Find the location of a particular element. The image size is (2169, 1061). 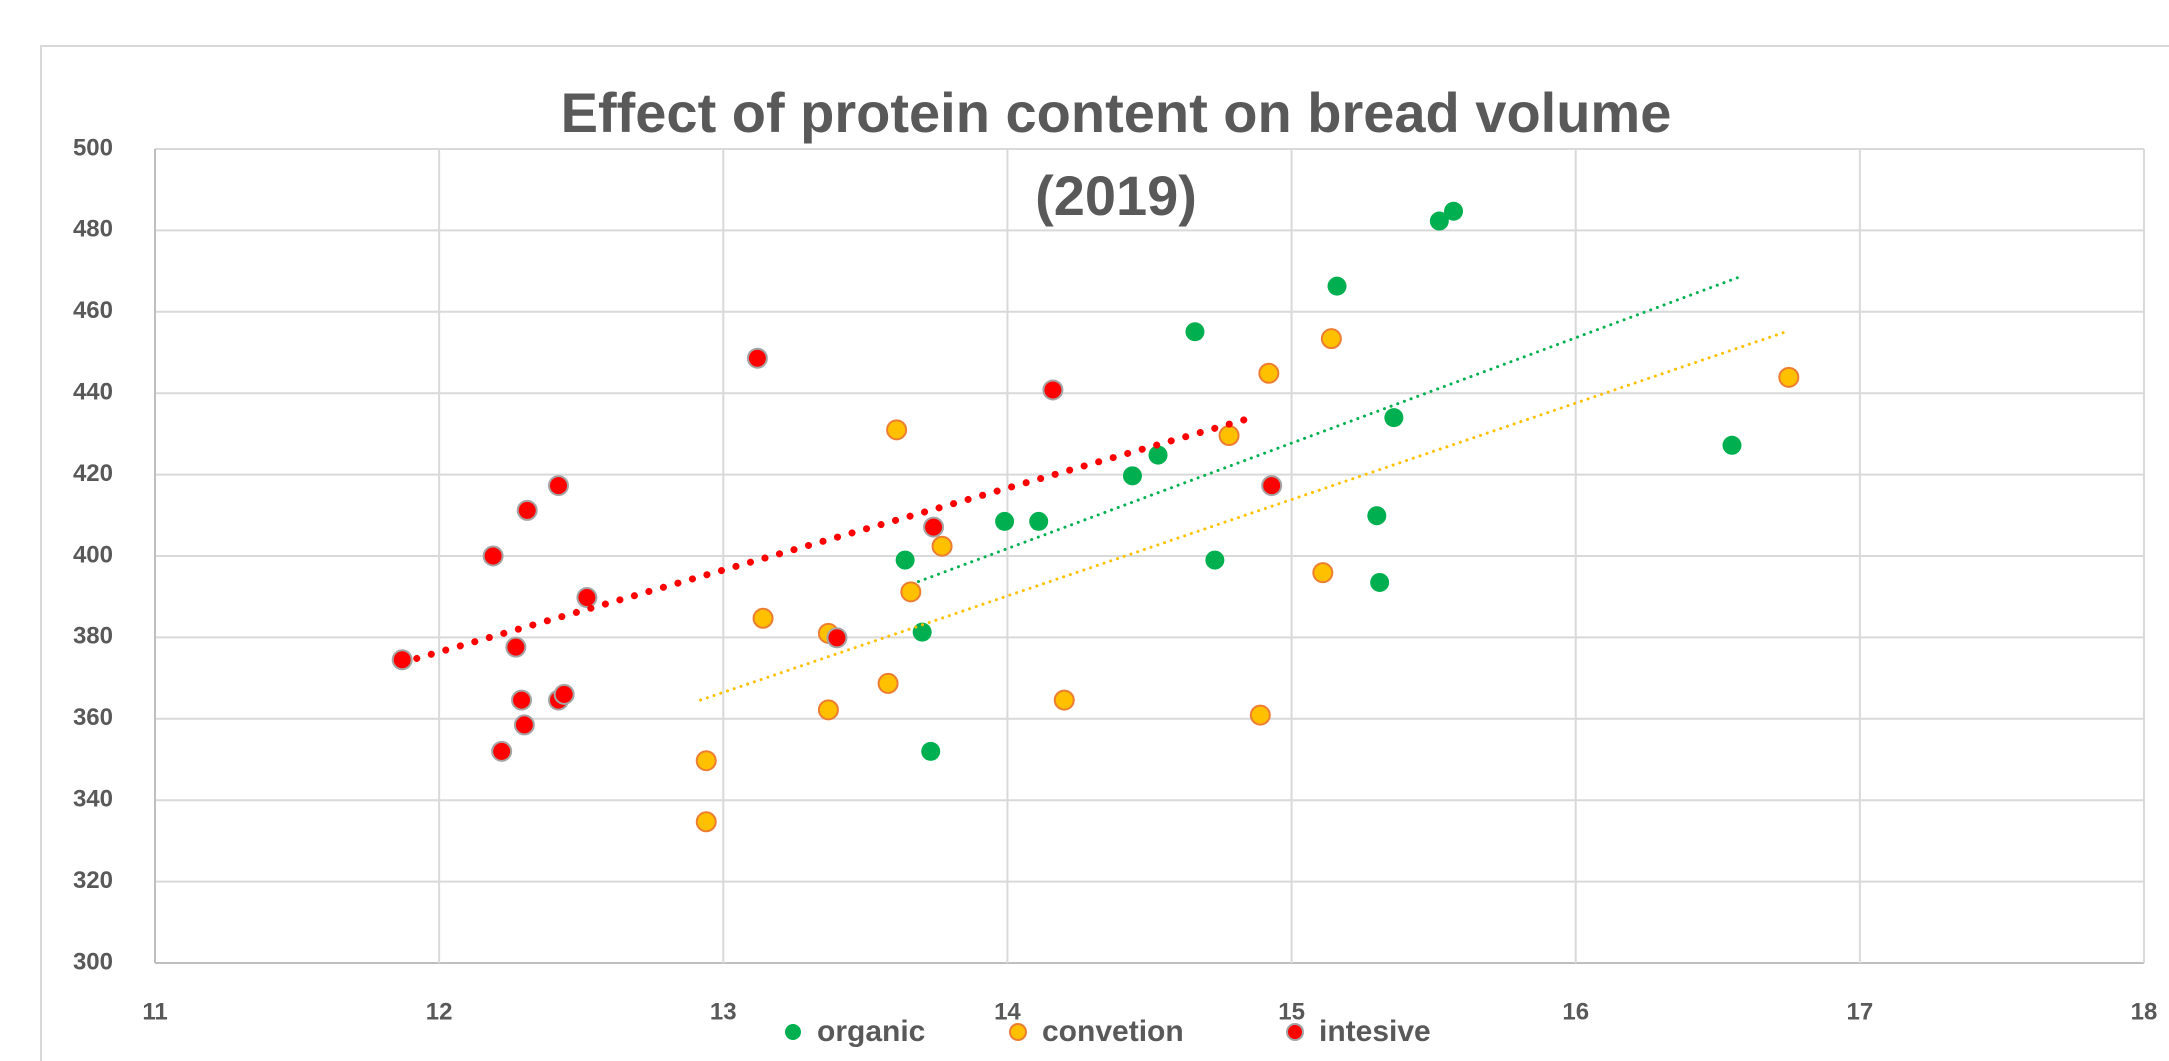

x-tick-label: 14 is located at coordinates (1007, 1011).